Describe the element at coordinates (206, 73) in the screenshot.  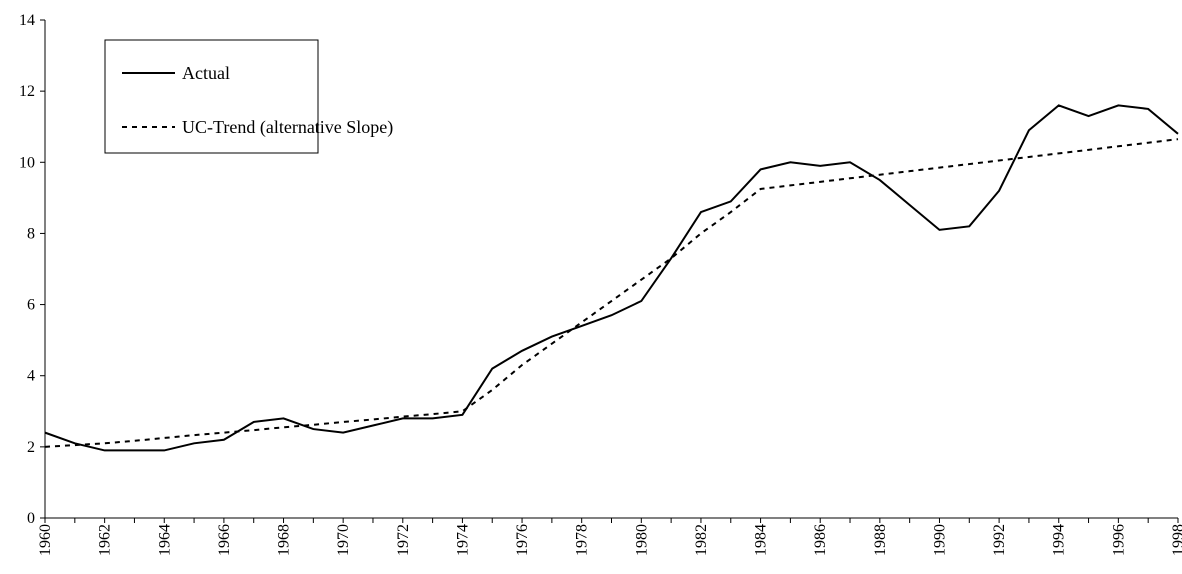
I see `legend-label: Actual` at that location.